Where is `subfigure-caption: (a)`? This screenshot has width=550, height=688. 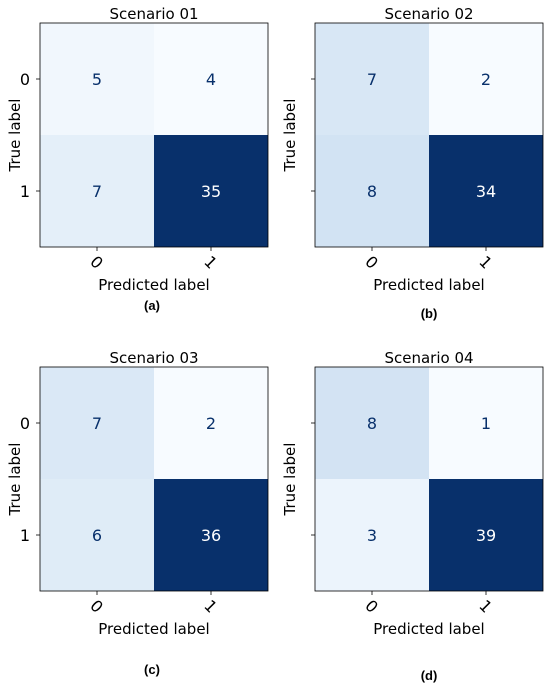
subfigure-caption: (a) is located at coordinates (152, 305).